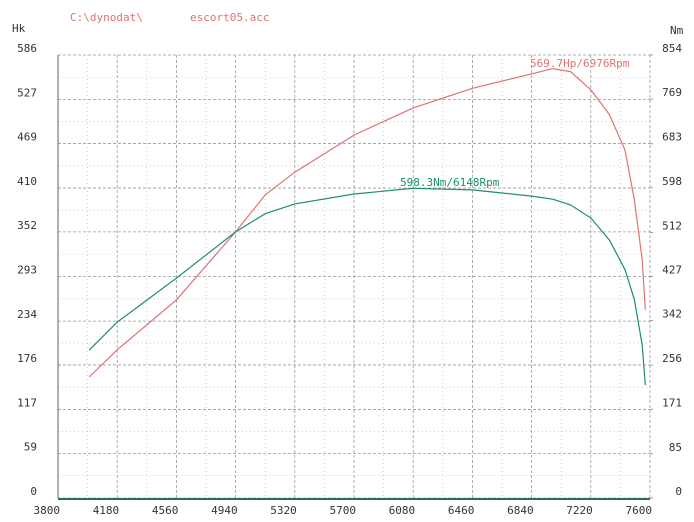 The height and width of the screenshot is (522, 694). What do you see at coordinates (672, 92) in the screenshot?
I see `y2-tick-label: 769` at bounding box center [672, 92].